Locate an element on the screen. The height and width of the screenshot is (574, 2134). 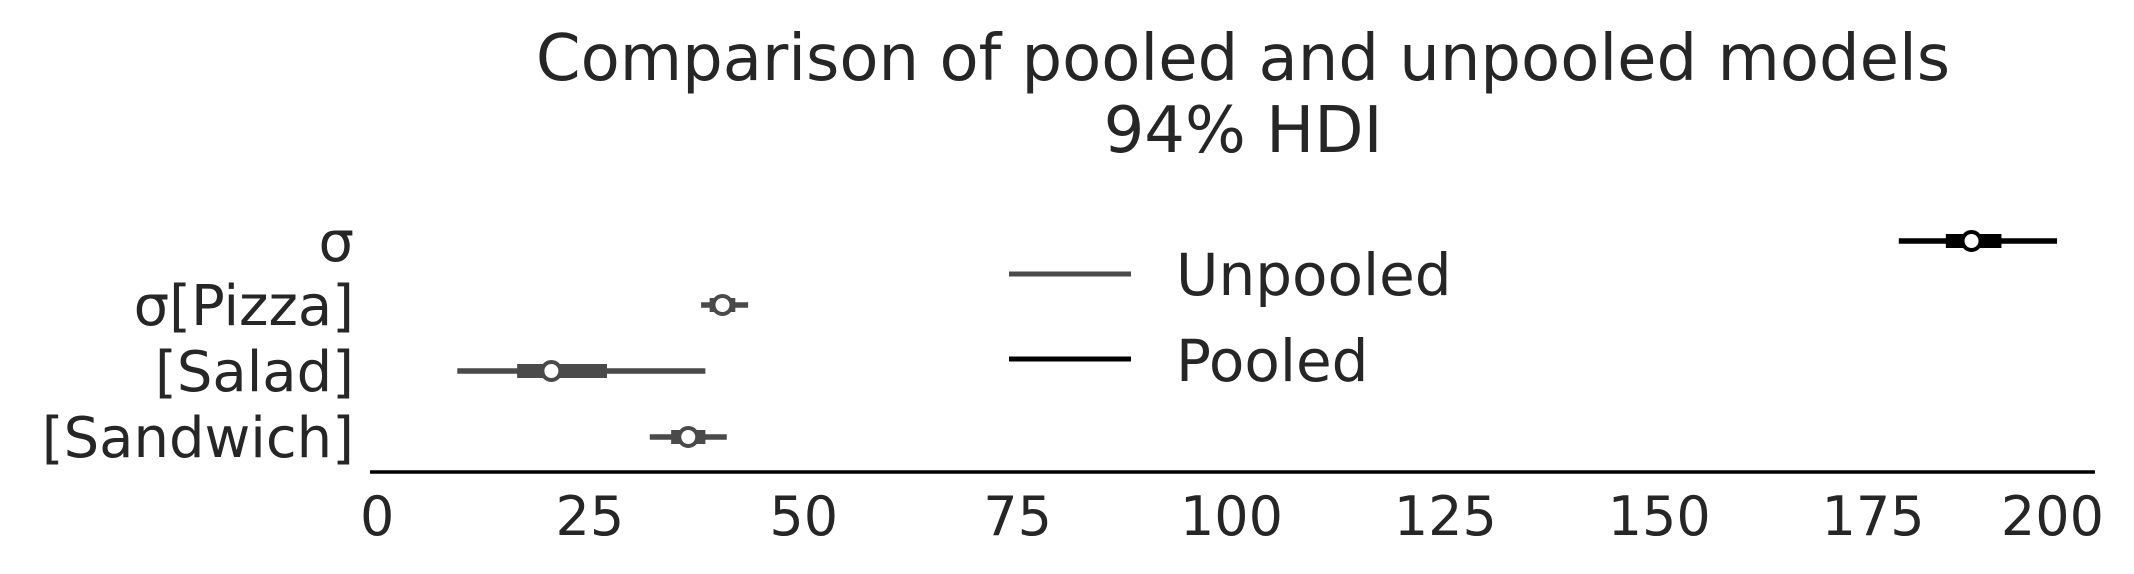
legend-label-pooled: Pooled is located at coordinates (1272, 361).